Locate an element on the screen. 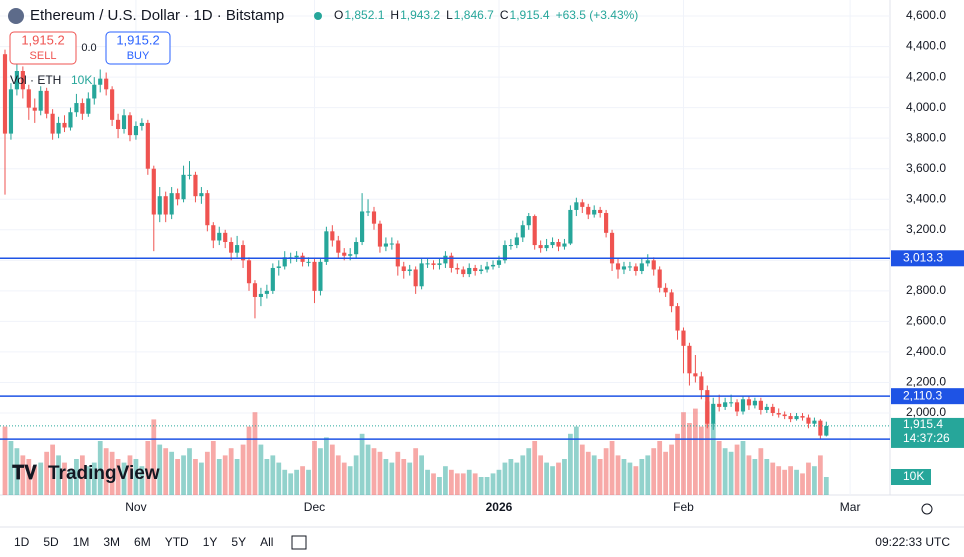 The height and width of the screenshot is (557, 964). y-tick-label: 3,200.0 is located at coordinates (926, 229).